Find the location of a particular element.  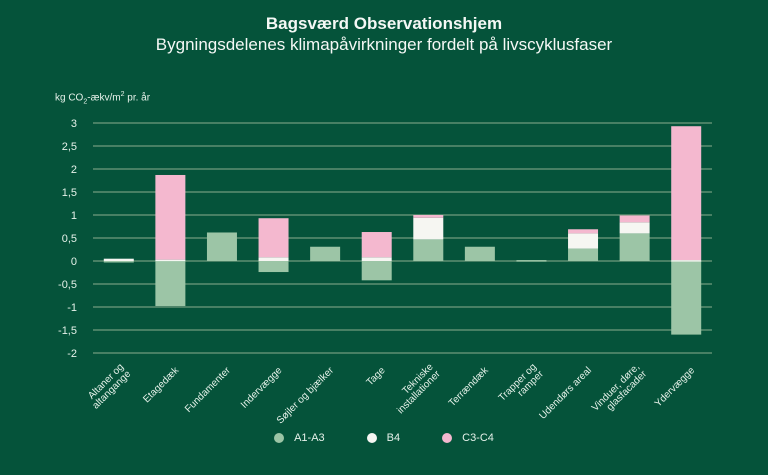

x-tick-label: Søjler og bjælker is located at coordinates (306, 396).